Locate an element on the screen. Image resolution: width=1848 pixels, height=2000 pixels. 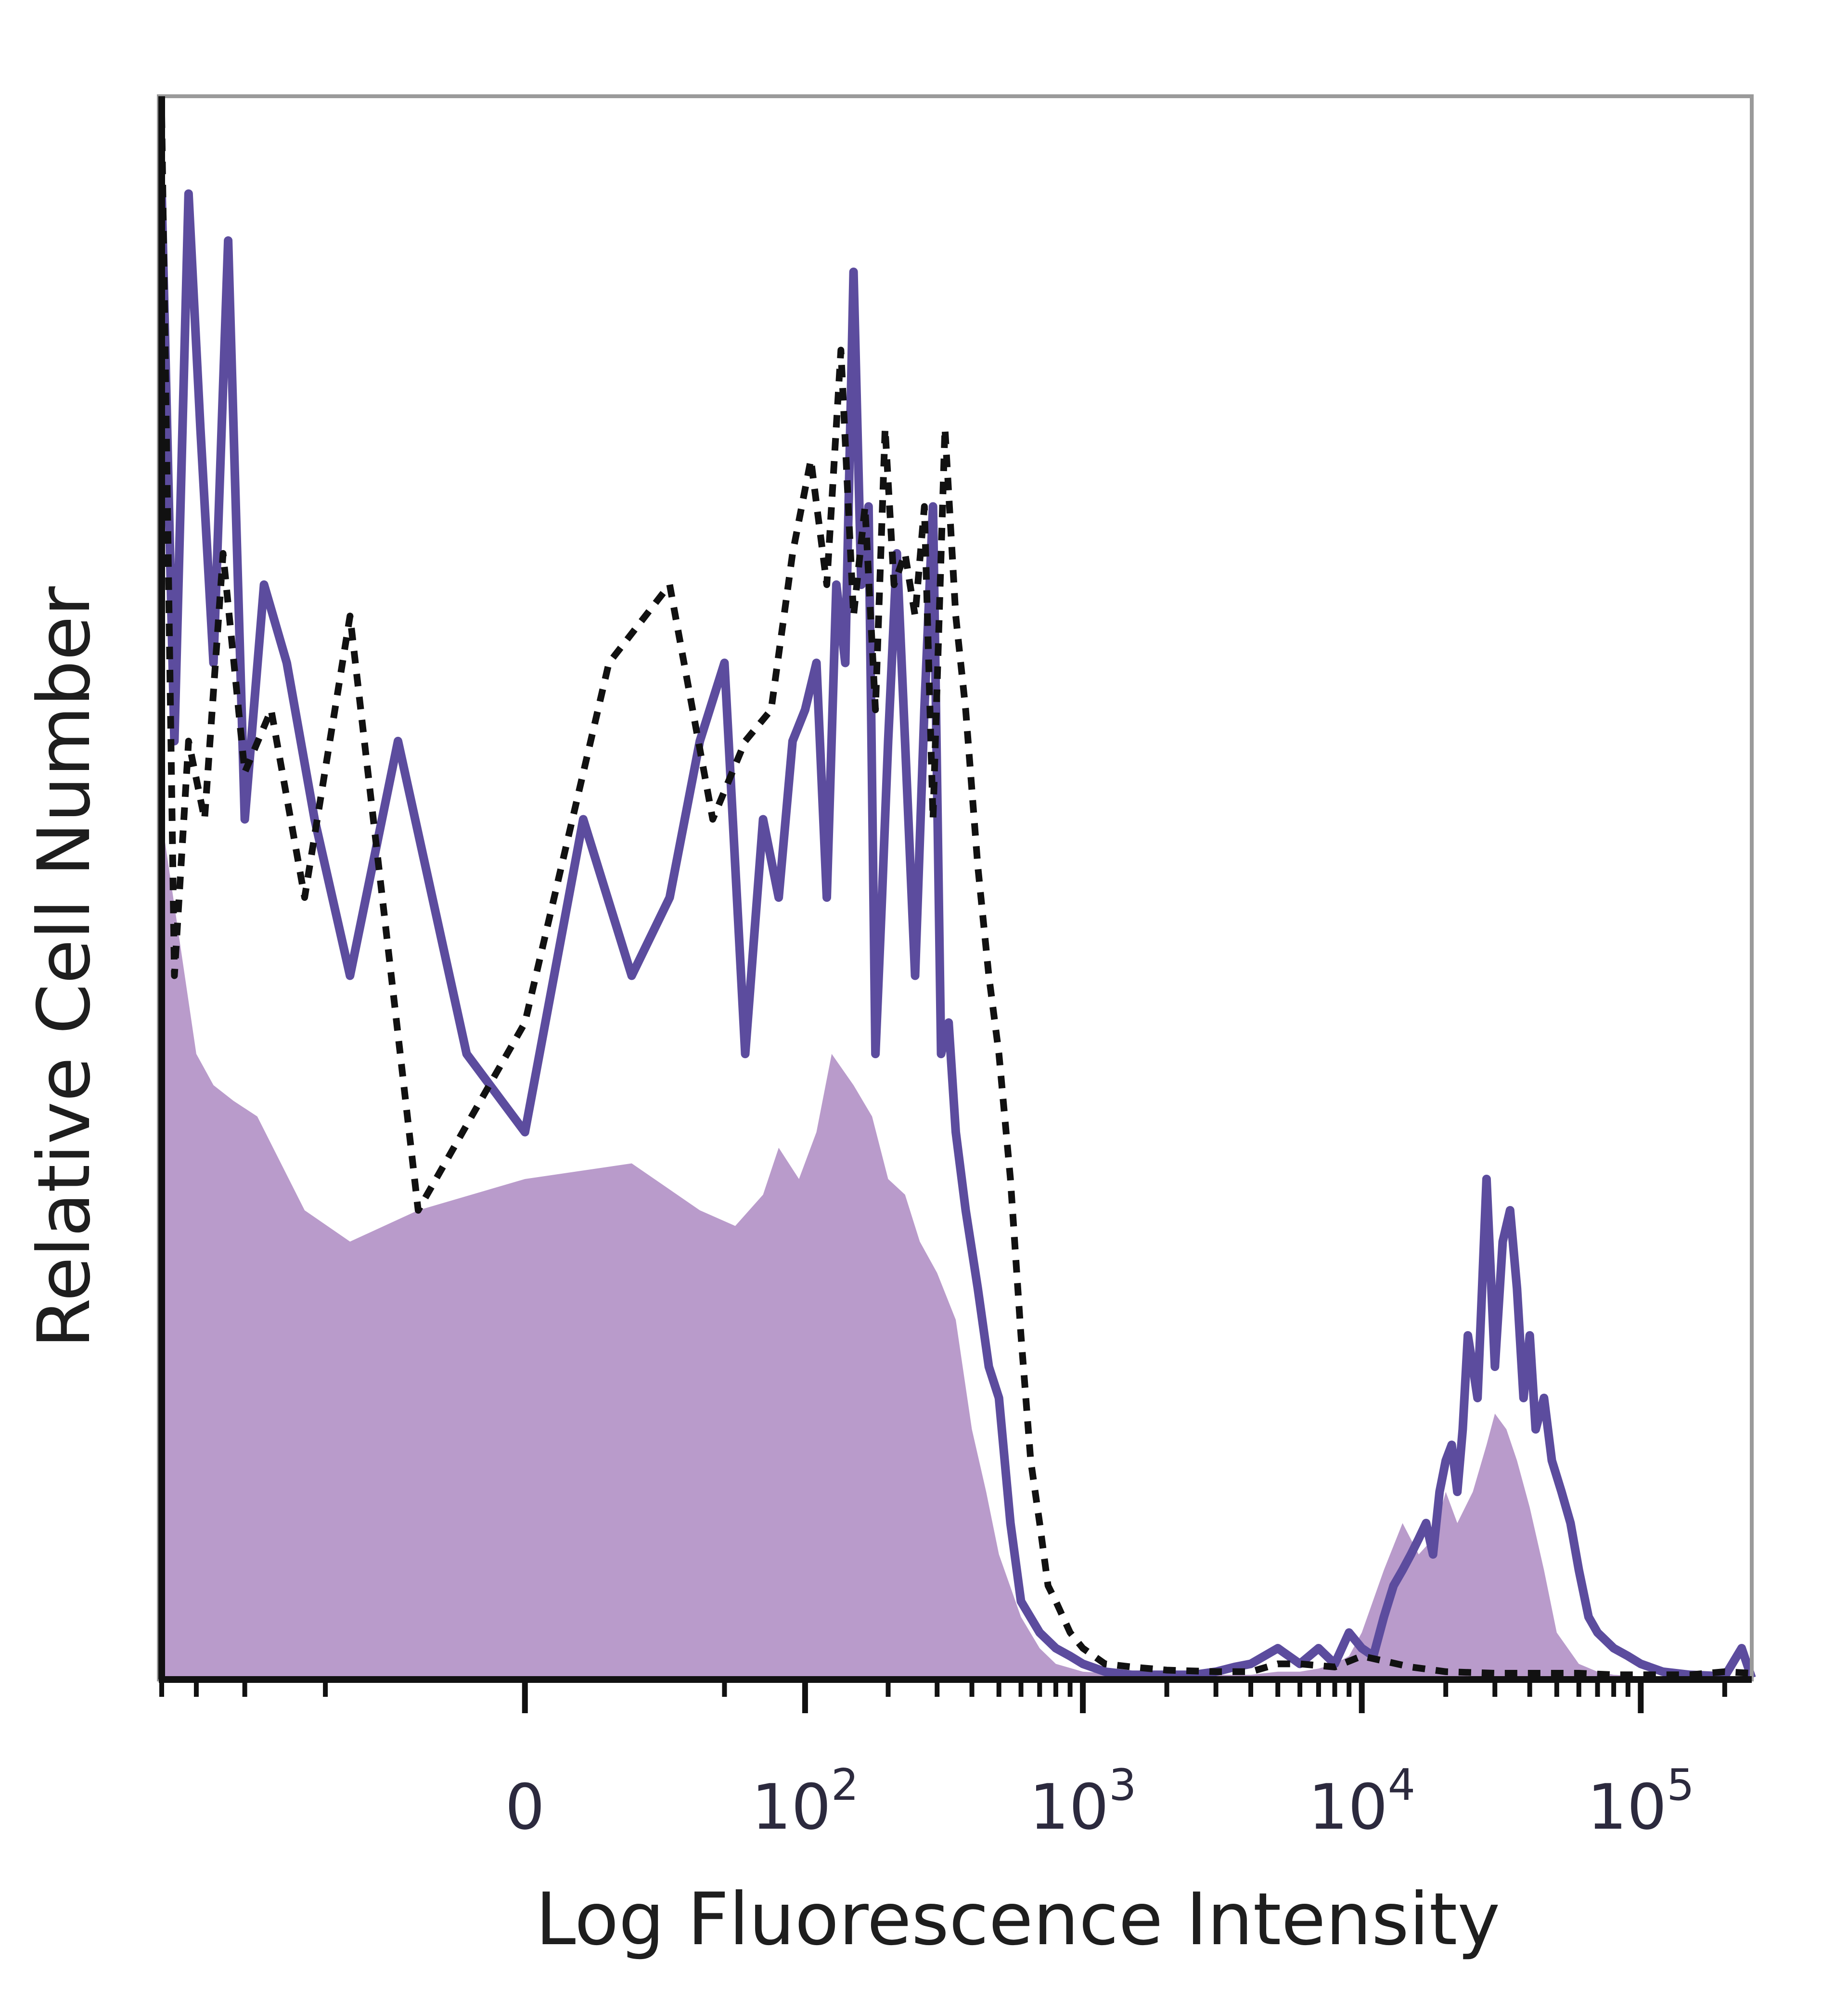
x-tick-label: 10⁵ is located at coordinates (1640, 1802).